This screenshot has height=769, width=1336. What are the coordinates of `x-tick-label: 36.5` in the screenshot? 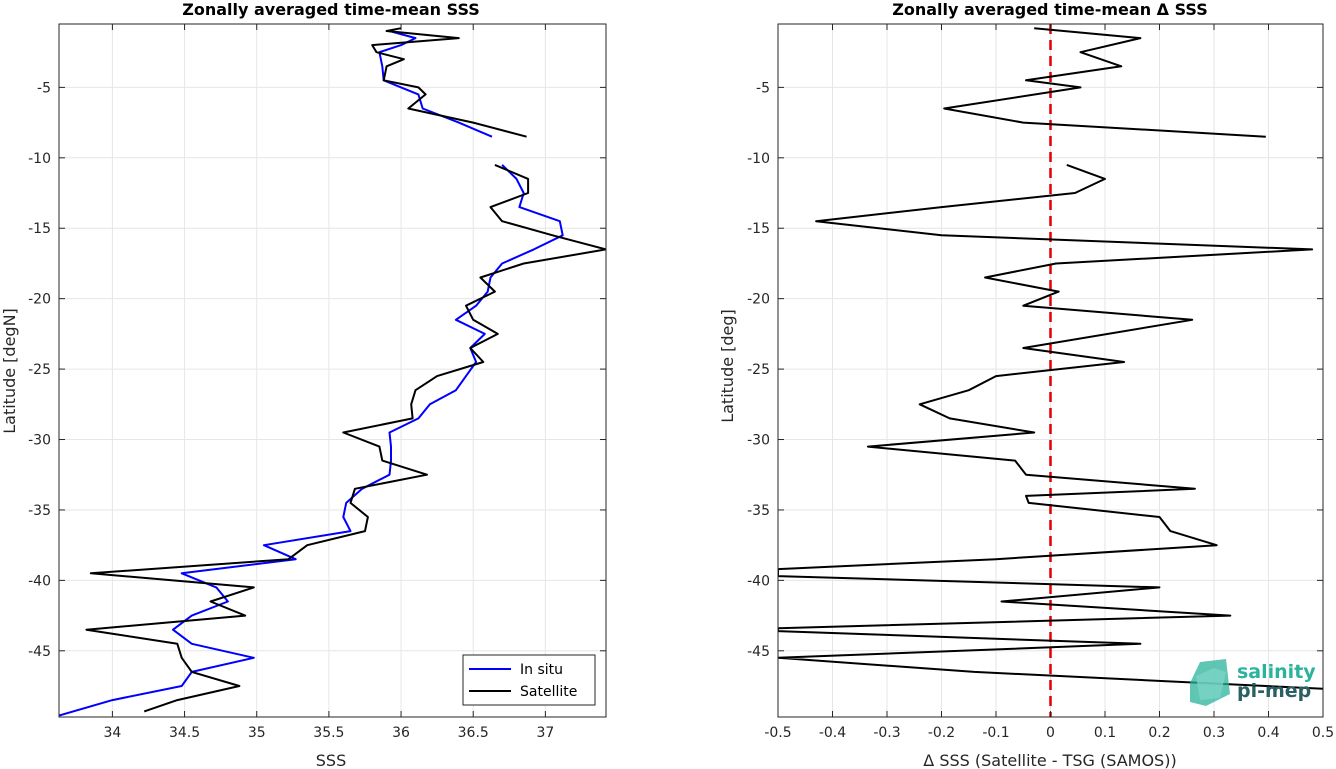 It's located at (473, 733).